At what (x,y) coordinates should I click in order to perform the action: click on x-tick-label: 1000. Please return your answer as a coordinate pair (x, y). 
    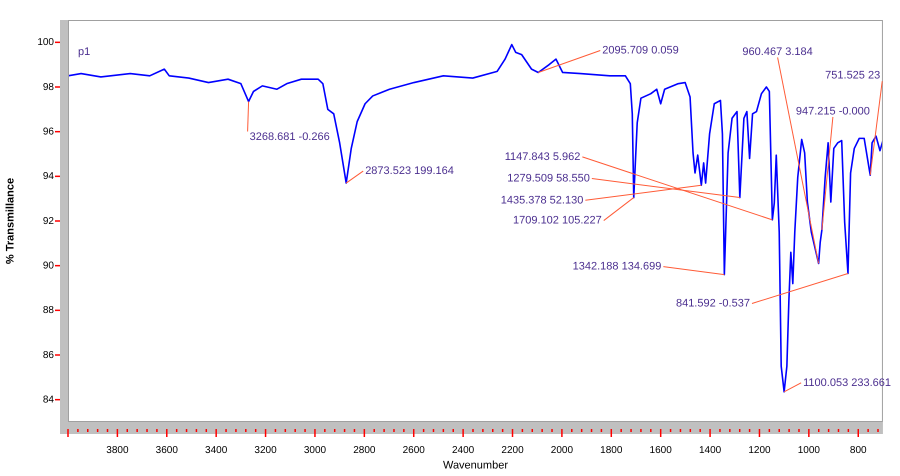
    Looking at the image, I should click on (809, 450).